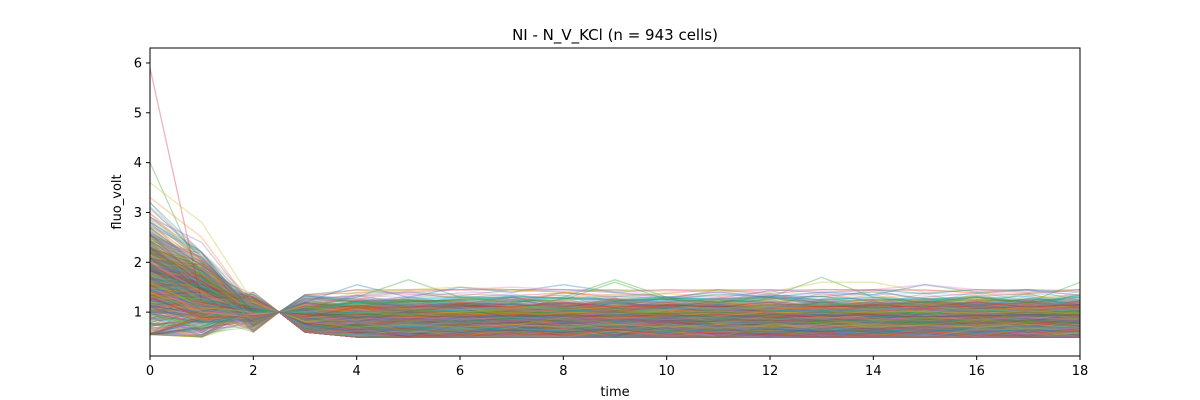 This screenshot has height=400, width=1200. I want to click on y-tick-label: 3, so click(138, 213).